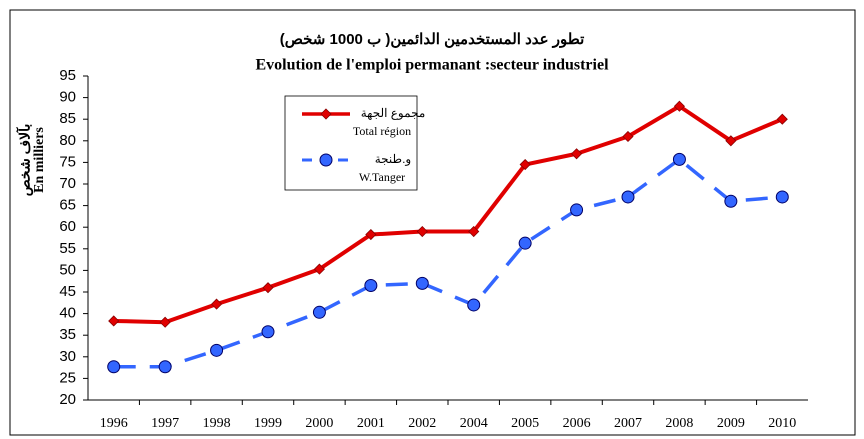 Image resolution: width=864 pixels, height=439 pixels. Describe the element at coordinates (67, 334) in the screenshot. I see `y-tick-label: 35` at that location.